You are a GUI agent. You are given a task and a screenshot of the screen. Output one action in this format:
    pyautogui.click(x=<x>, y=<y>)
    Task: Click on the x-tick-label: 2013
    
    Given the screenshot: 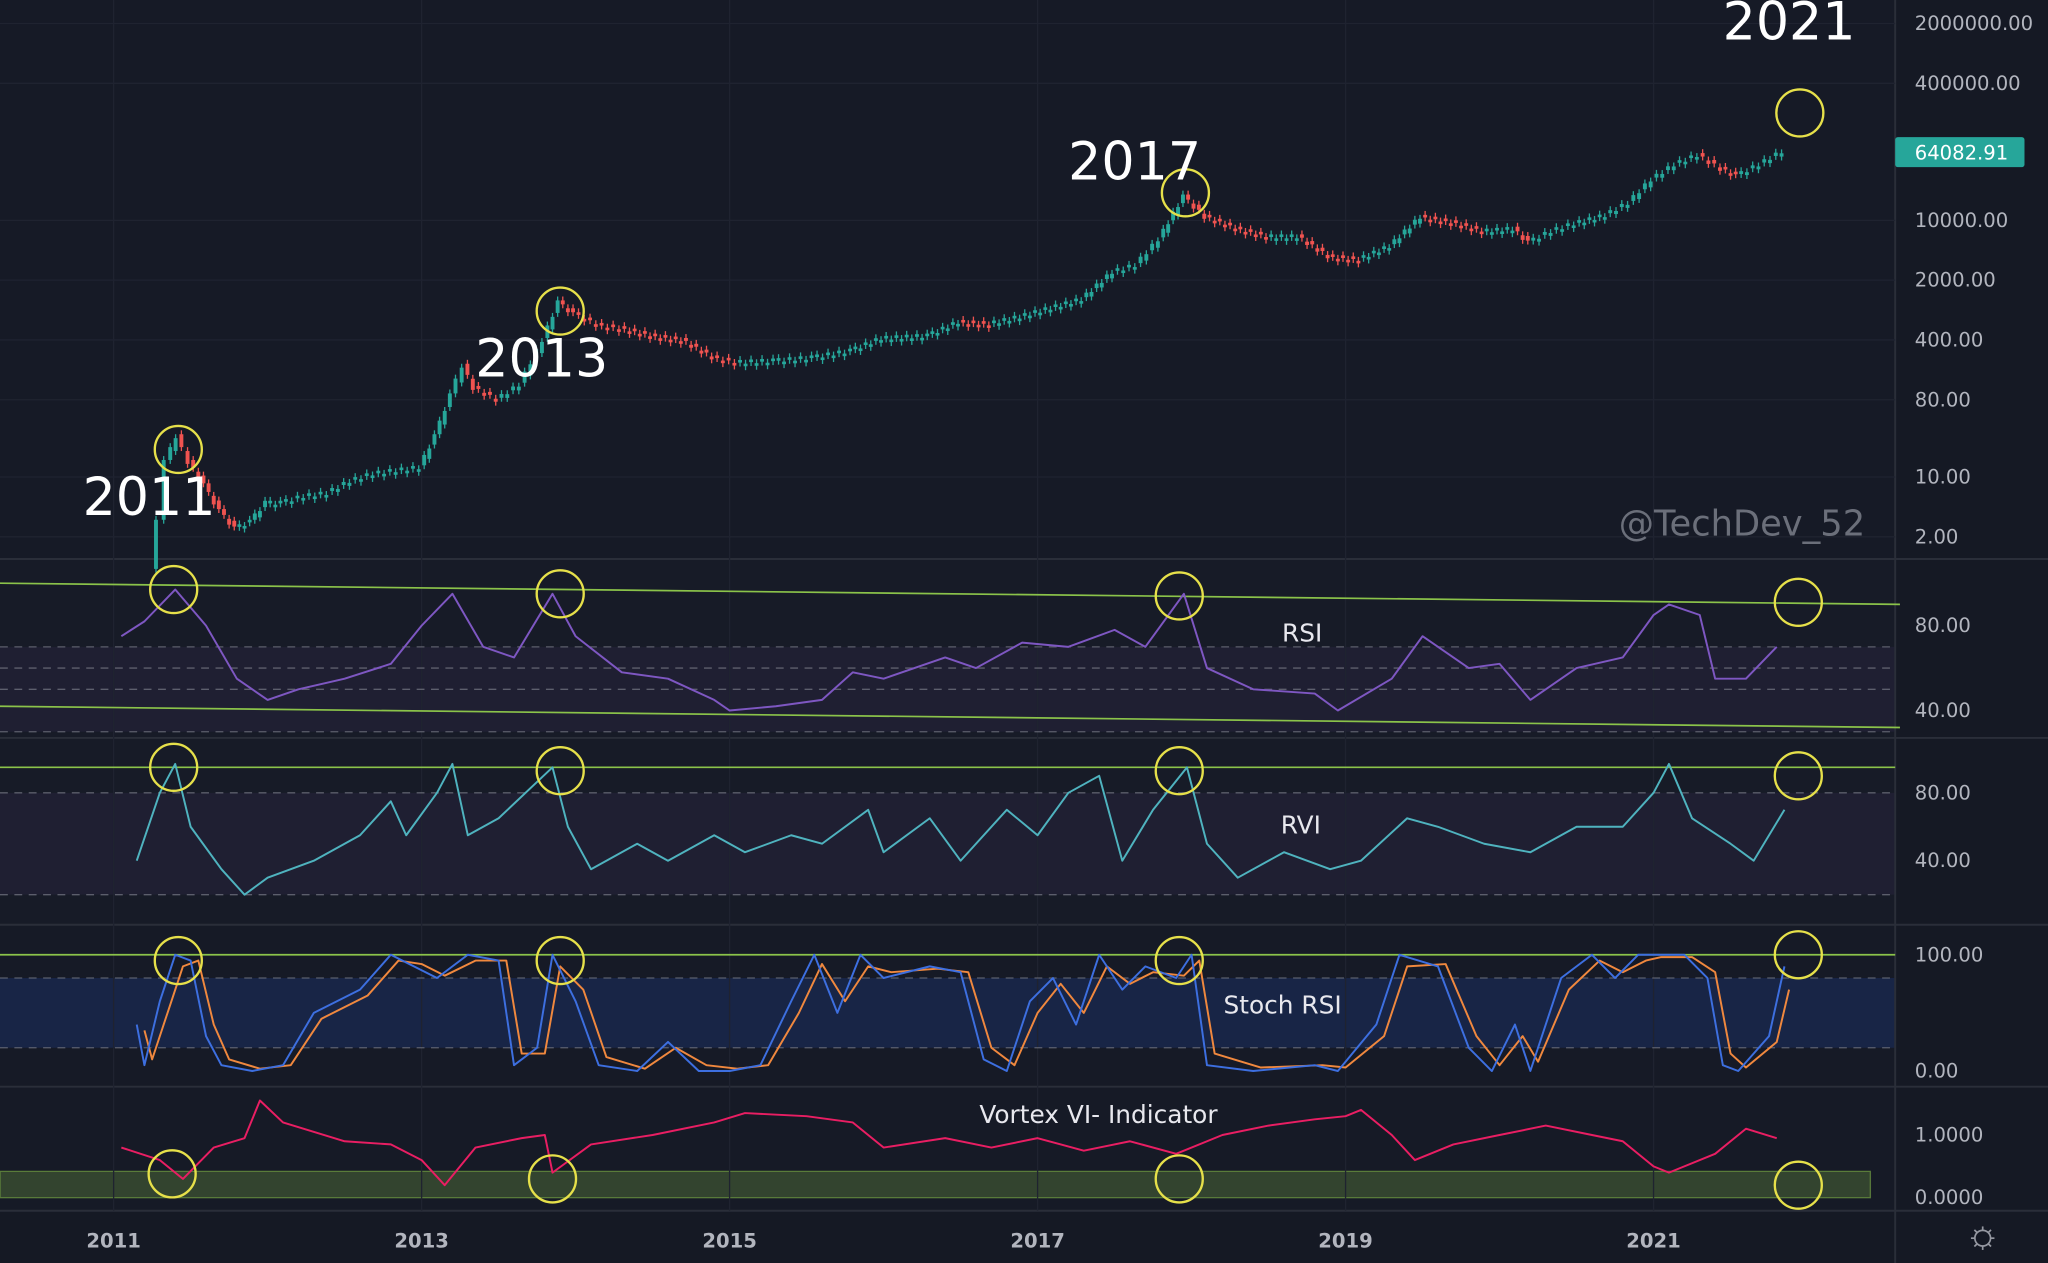 What is the action you would take?
    pyautogui.click(x=421, y=1240)
    